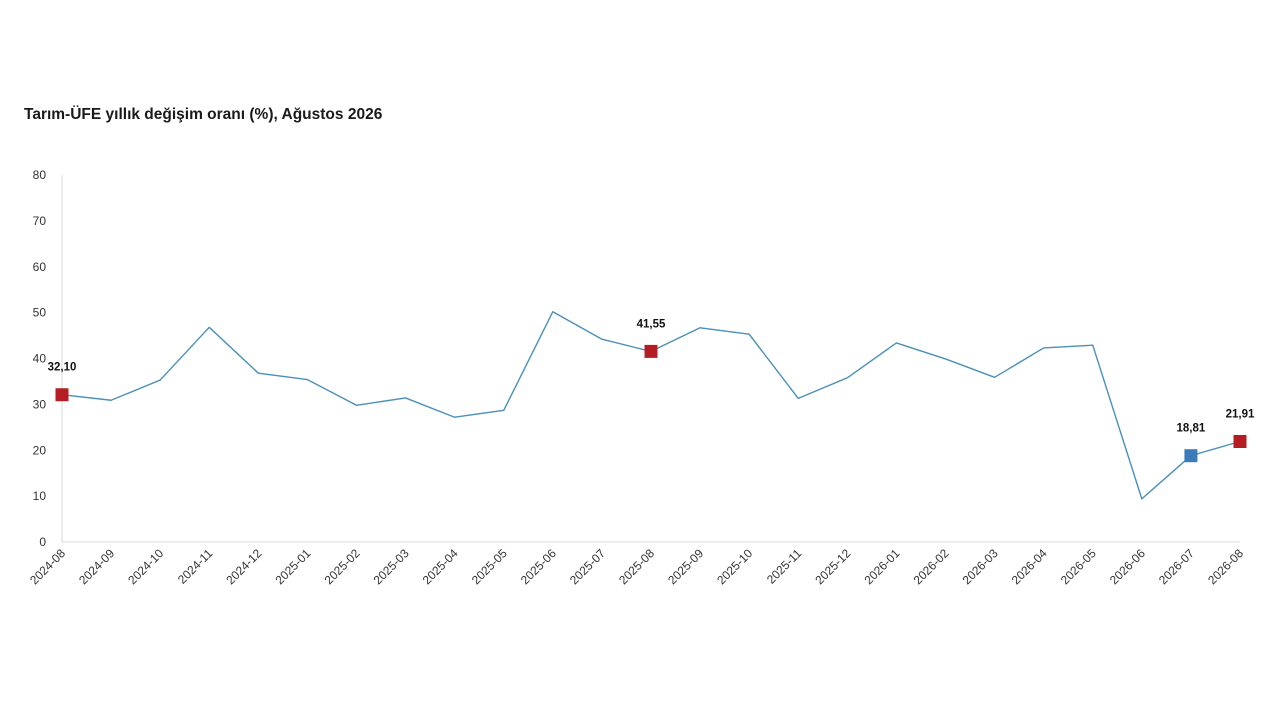 The height and width of the screenshot is (720, 1280). I want to click on data-label: 21,91, so click(1240, 414).